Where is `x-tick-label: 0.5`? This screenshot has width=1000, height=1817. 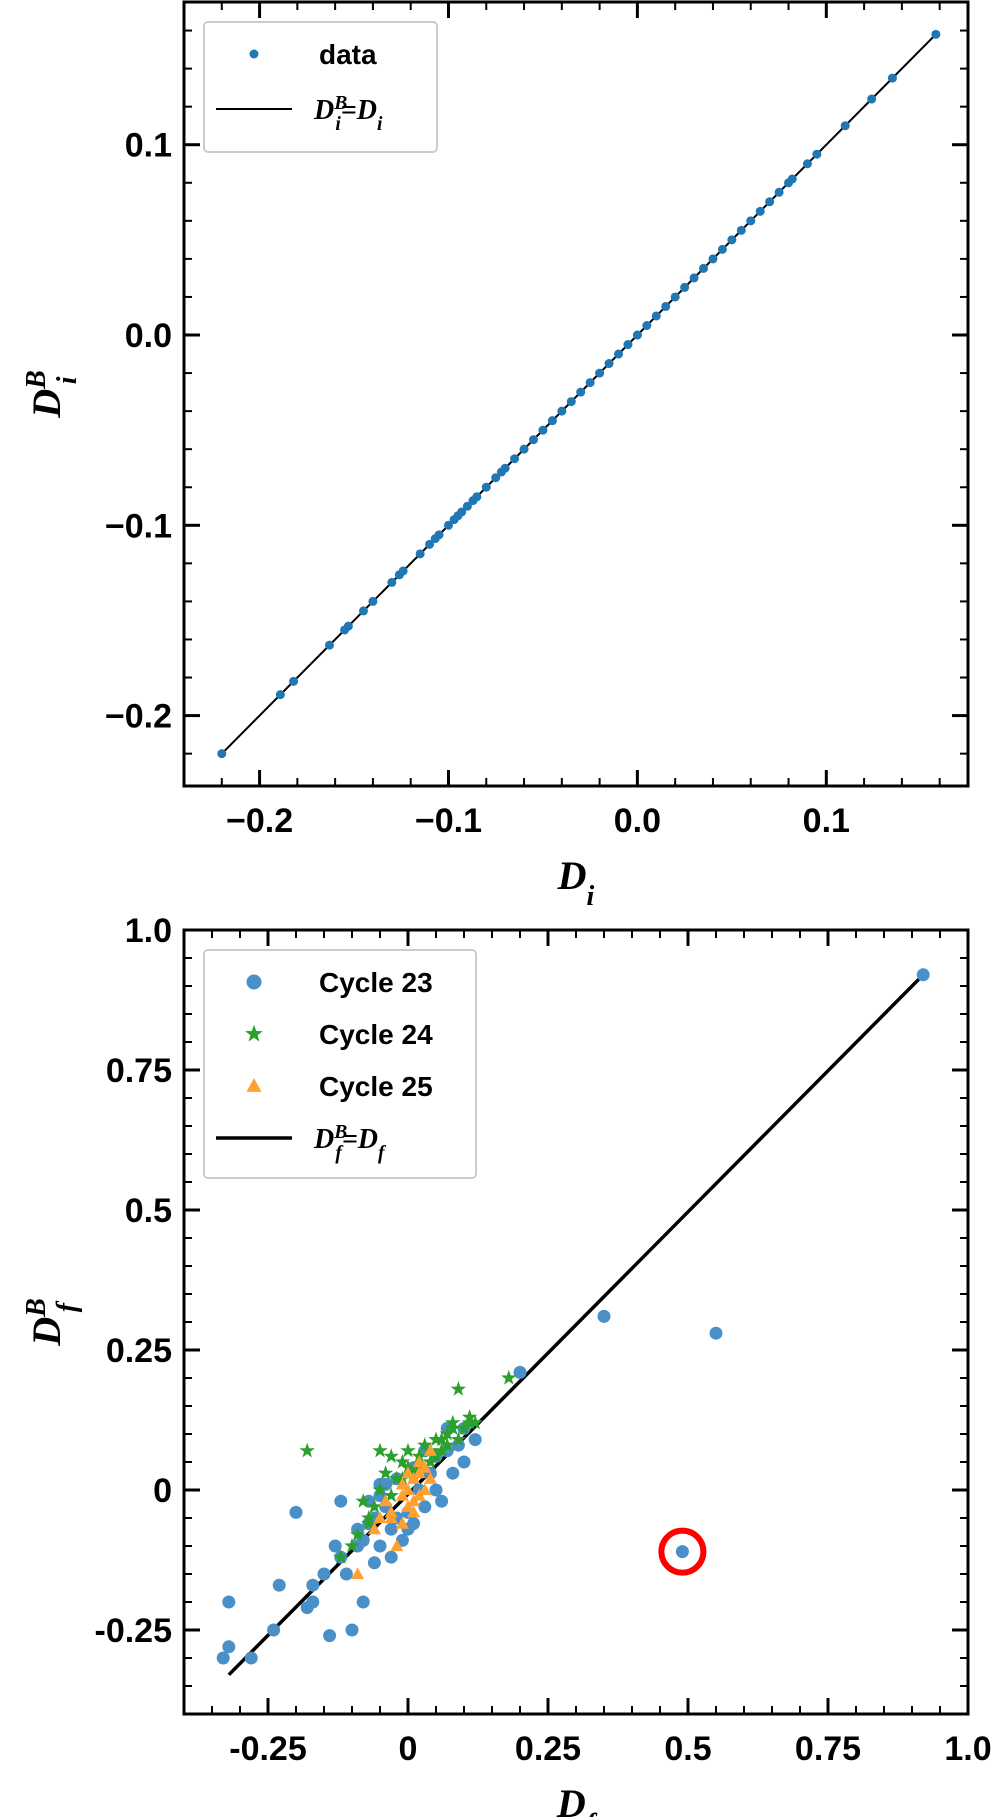
x-tick-label: 0.5 is located at coordinates (687, 1749).